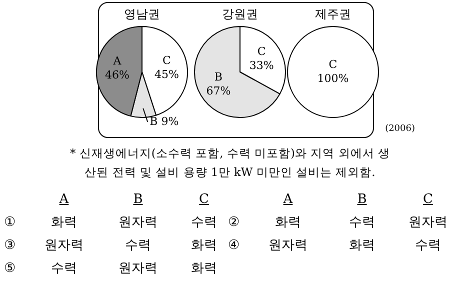 The width and height of the screenshot is (453, 292). I want to click on slice-label: B 9%, so click(164, 121).